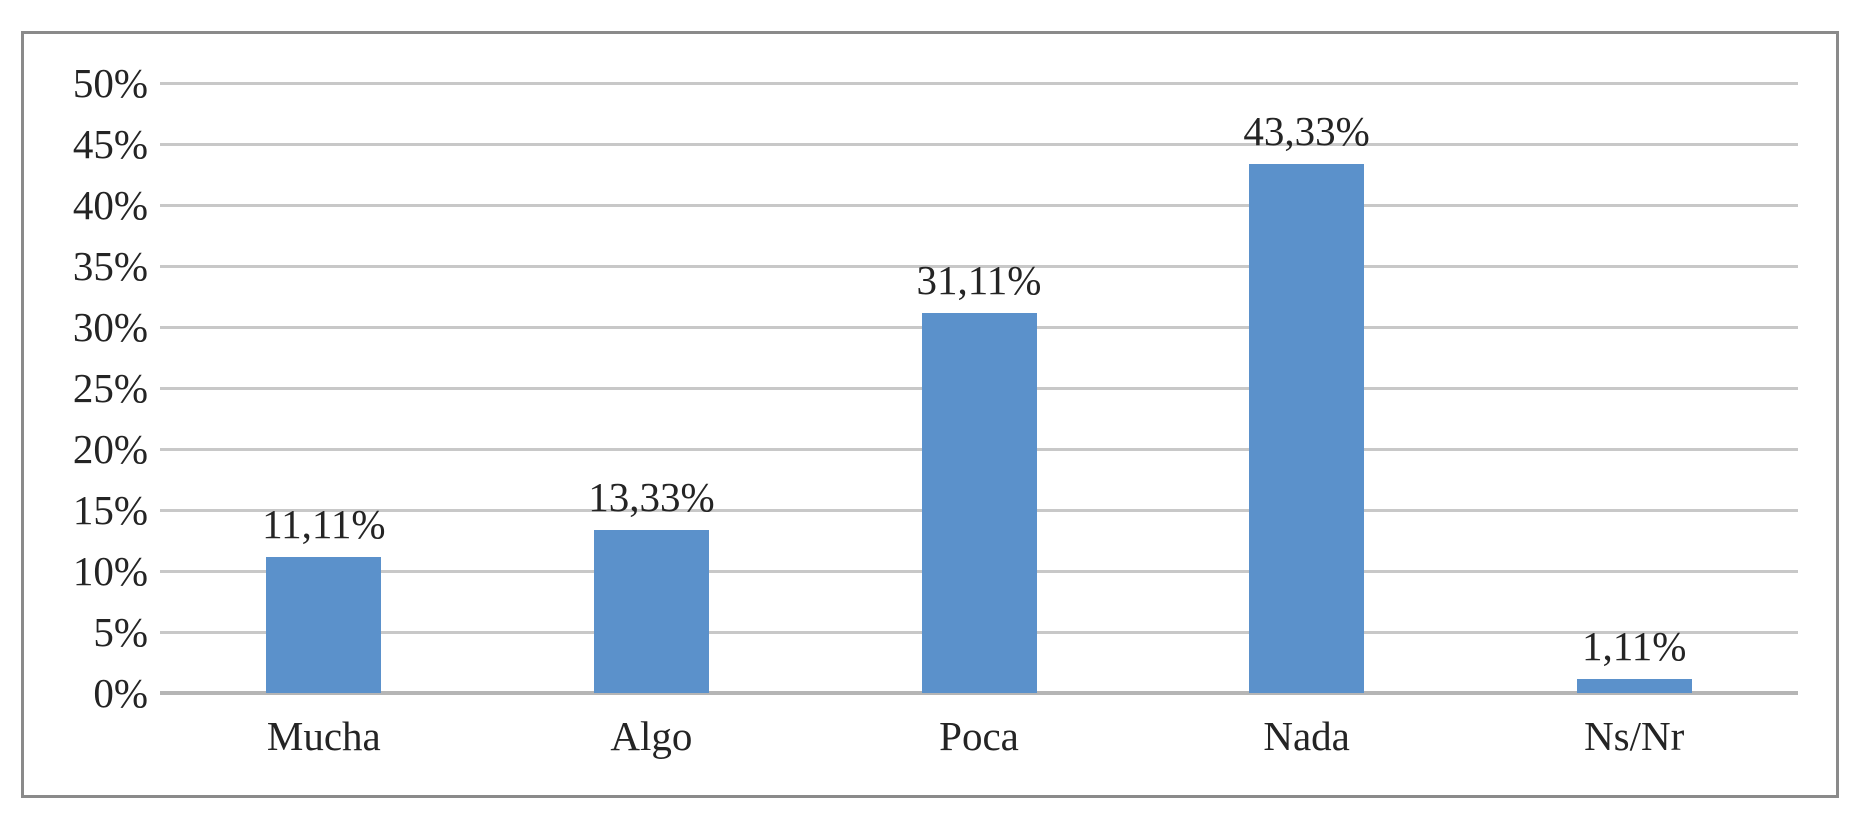 This screenshot has height=816, width=1858. I want to click on y-tick-label: 50%, so click(110, 83).